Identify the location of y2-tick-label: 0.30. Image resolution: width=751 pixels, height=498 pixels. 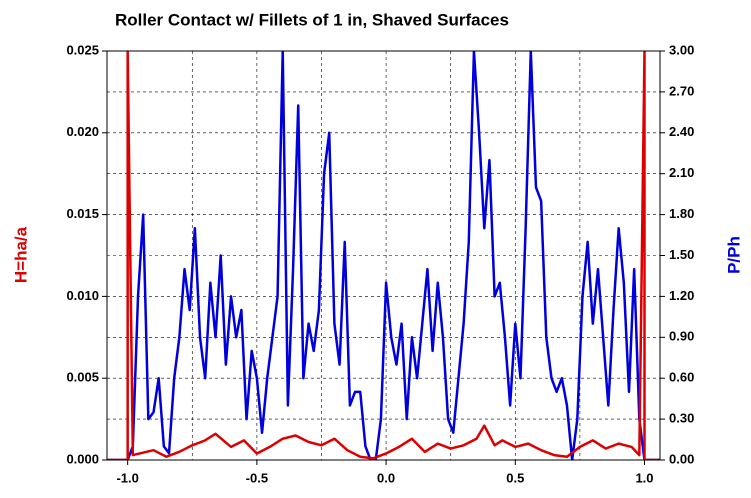
(681, 418).